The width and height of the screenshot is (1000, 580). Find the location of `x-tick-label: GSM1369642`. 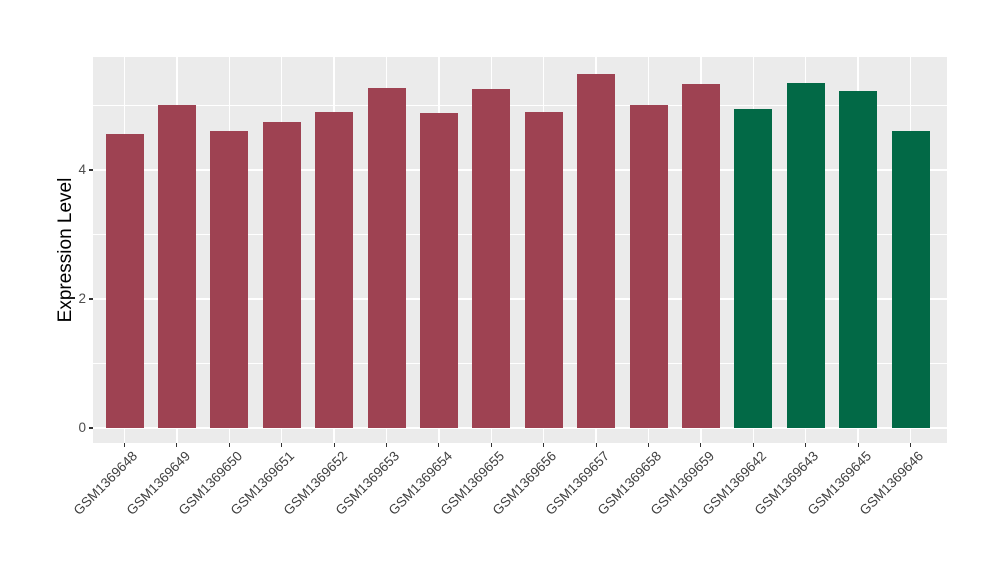

x-tick-label: GSM1369642 is located at coordinates (734, 483).